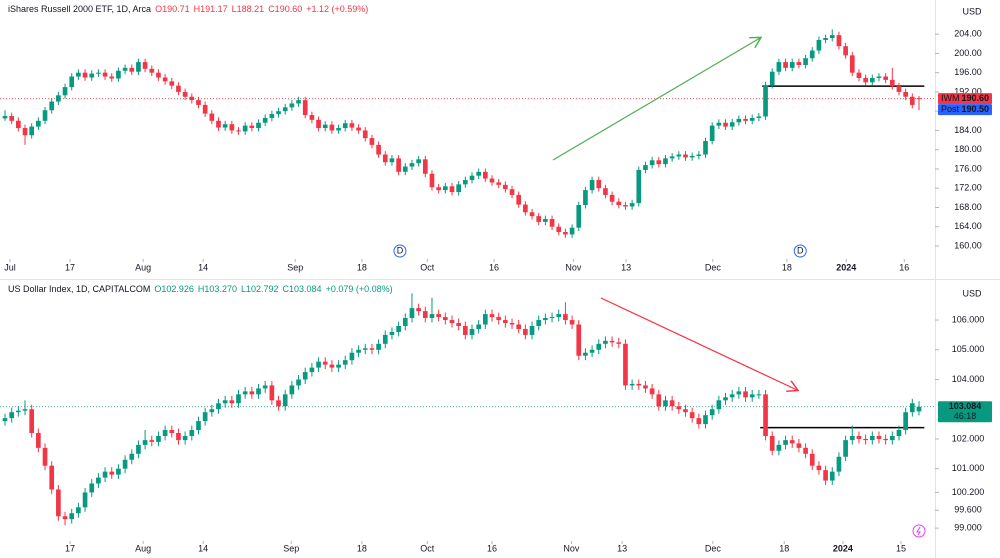  I want to click on y-tick-label: 164.00, so click(968, 226).